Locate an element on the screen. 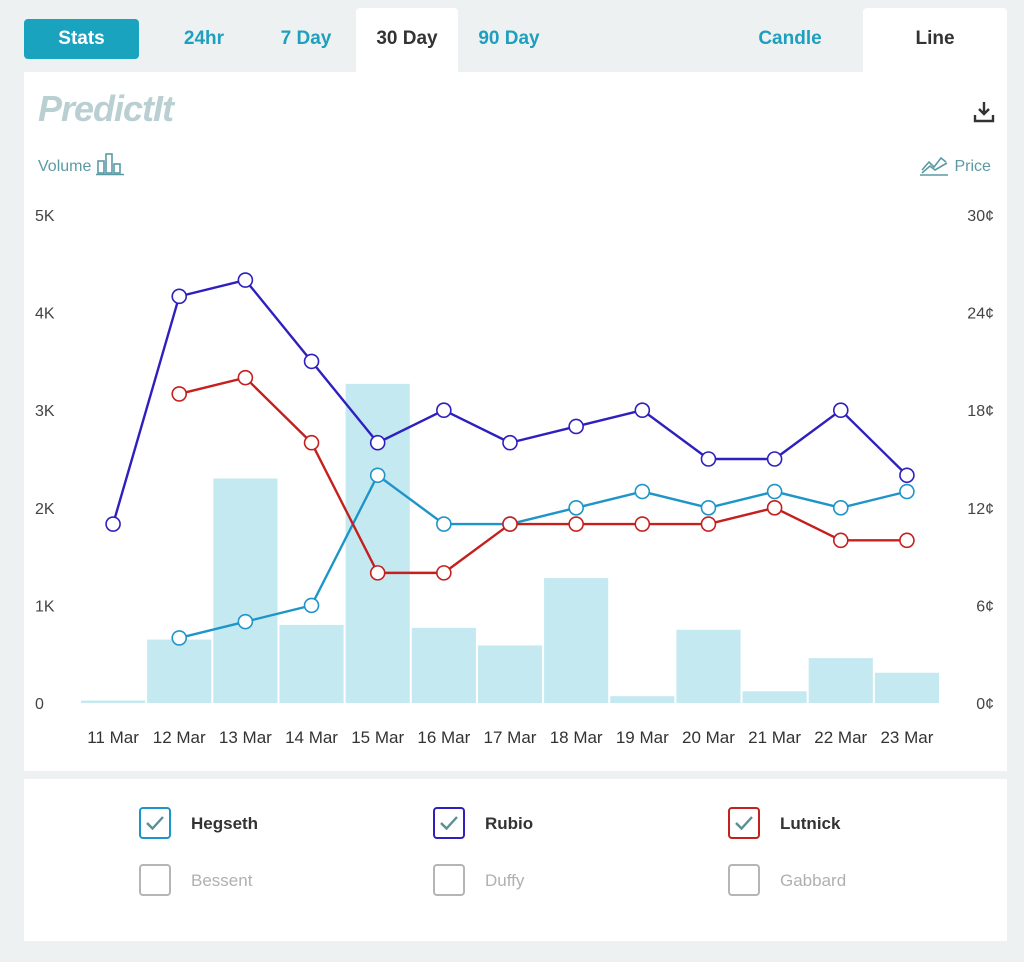  volume-tick-label: 4K is located at coordinates (45, 314).